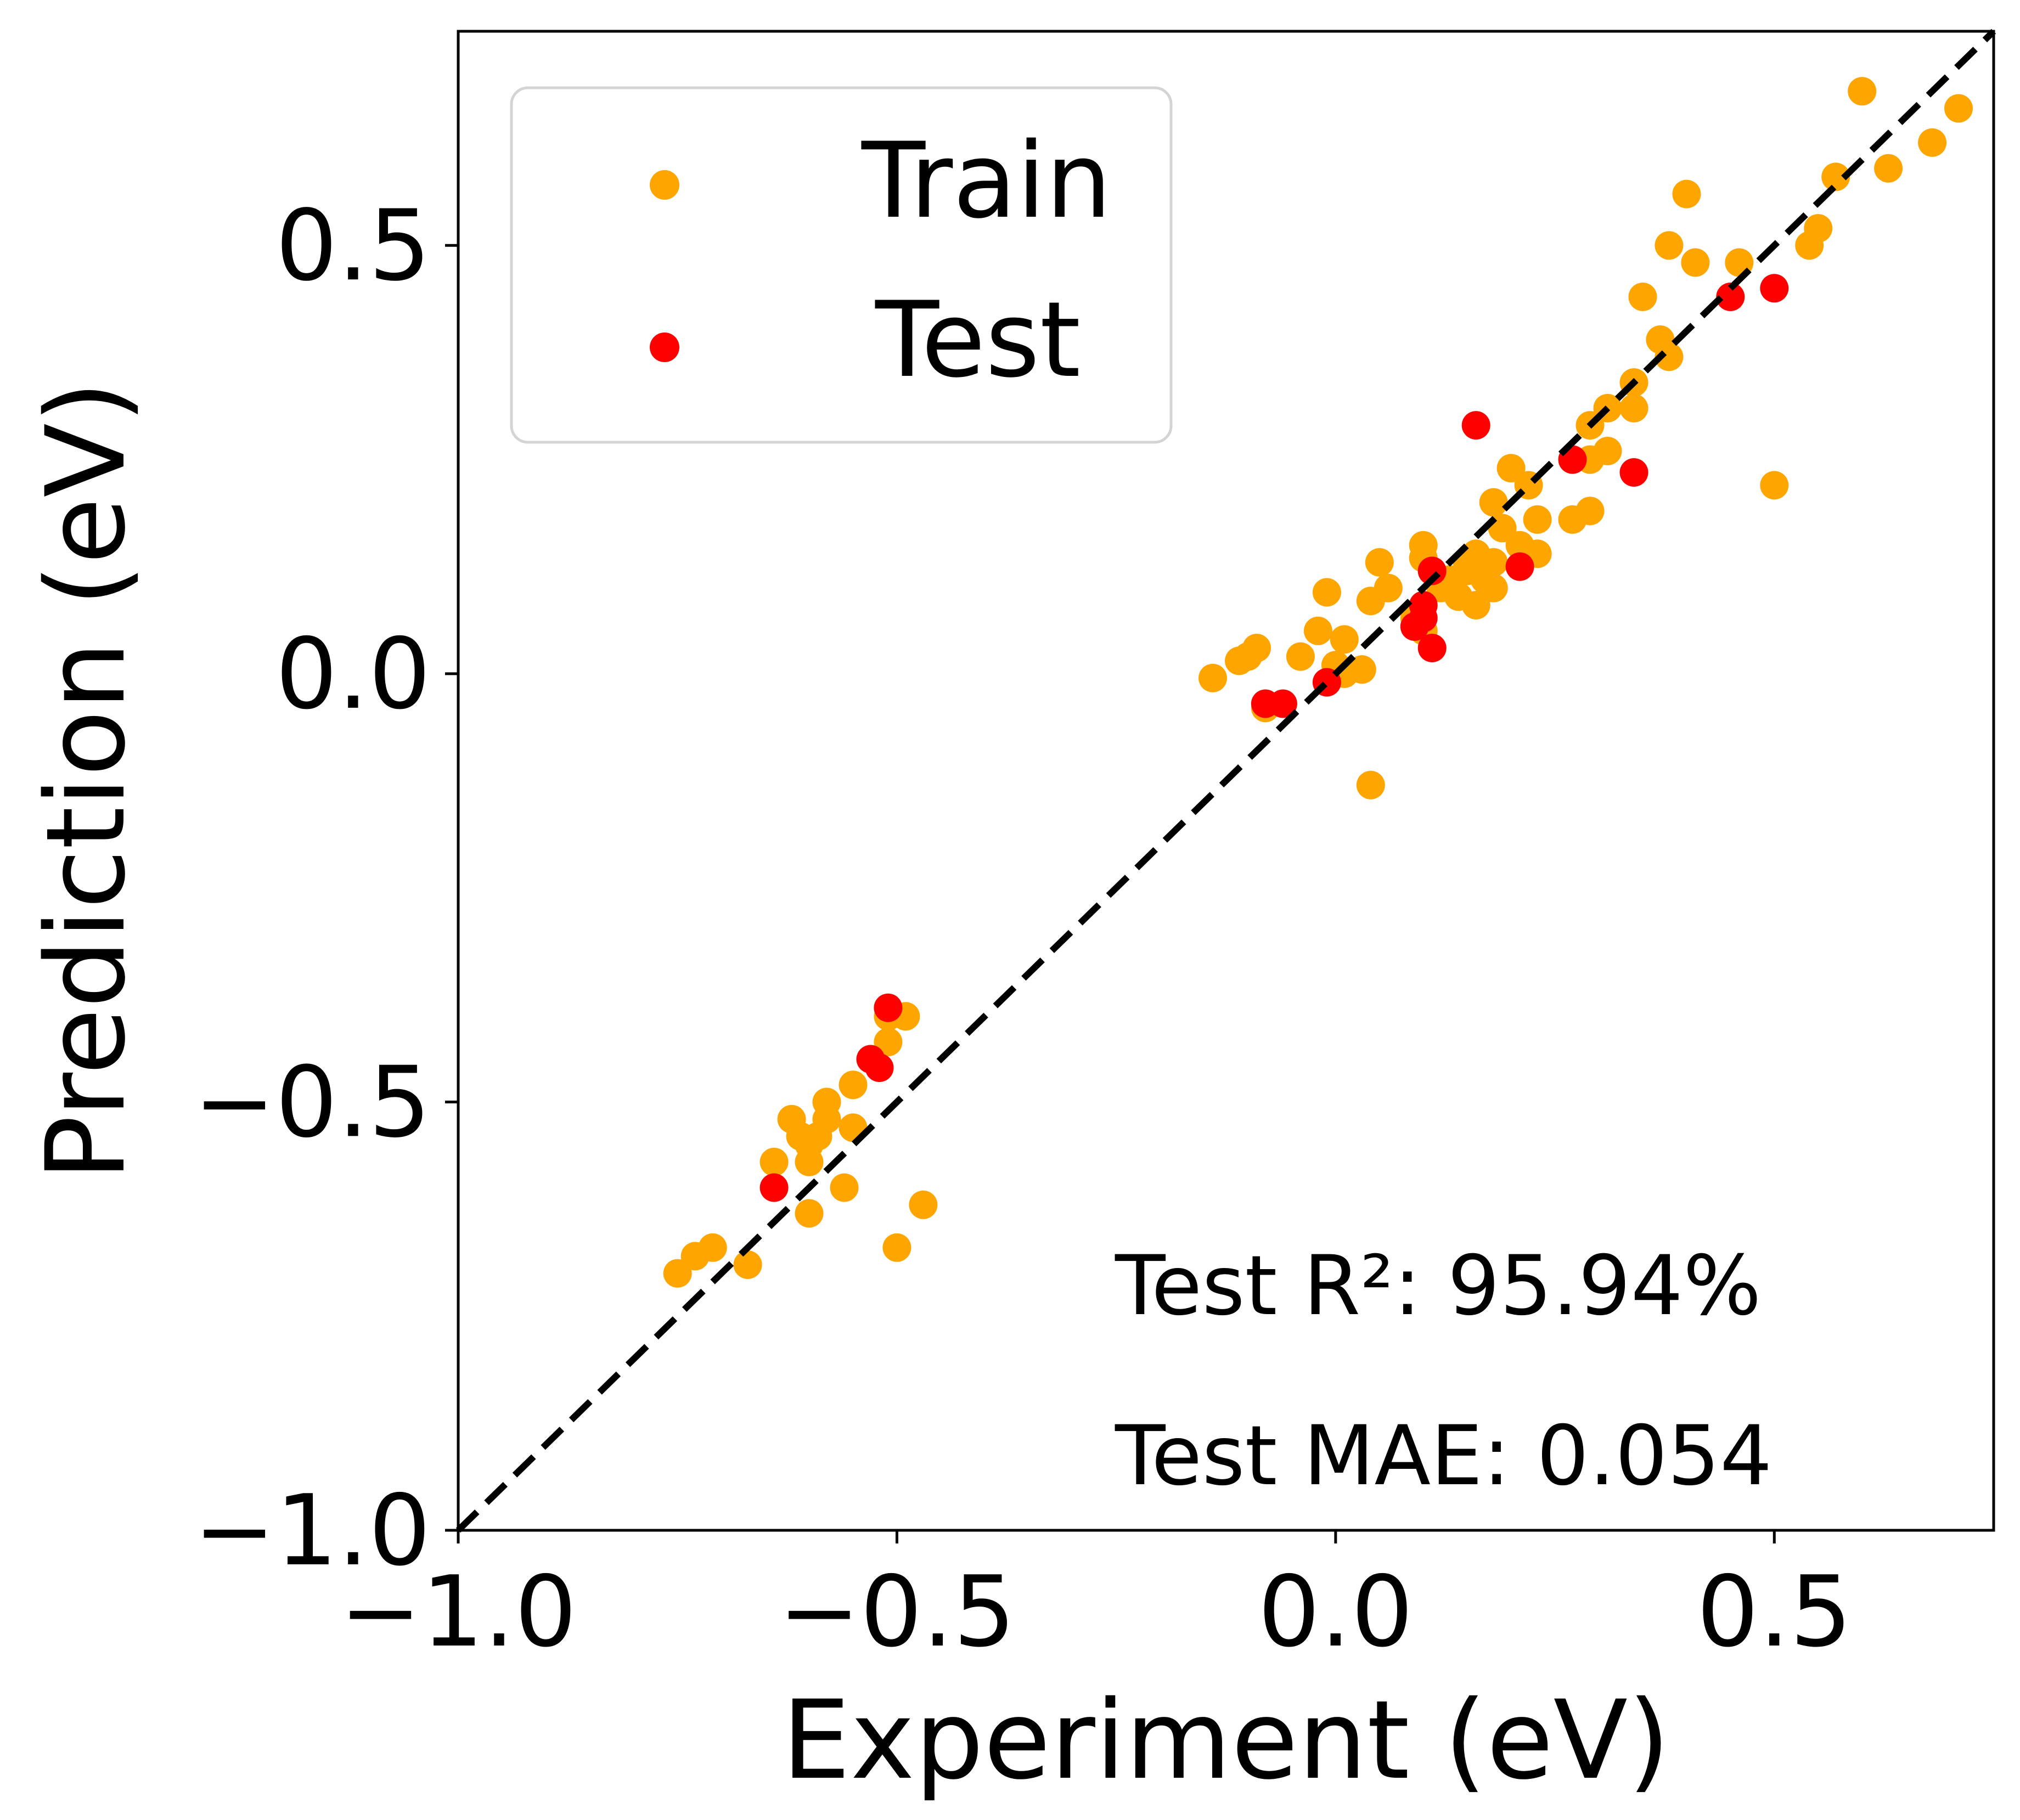  Describe the element at coordinates (896, 1612) in the screenshot. I see `x-tick-label: −0.5` at that location.